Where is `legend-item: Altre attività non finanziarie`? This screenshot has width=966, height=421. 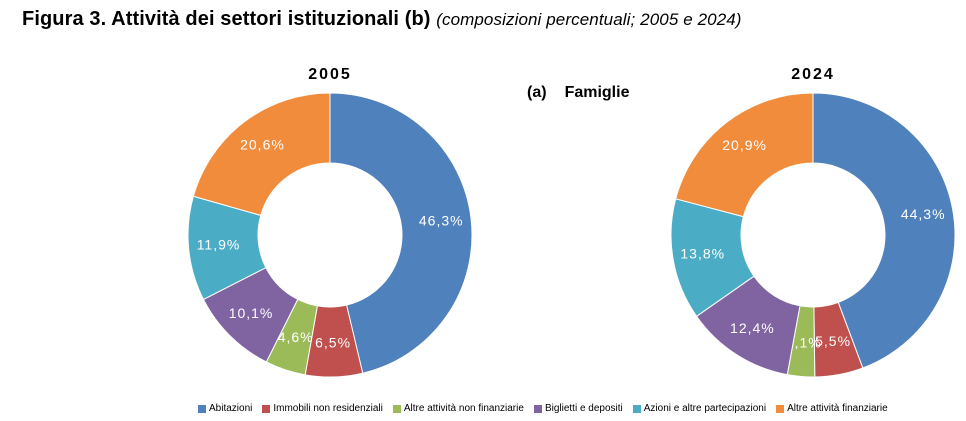 legend-item: Altre attività non finanziarie is located at coordinates (458, 408).